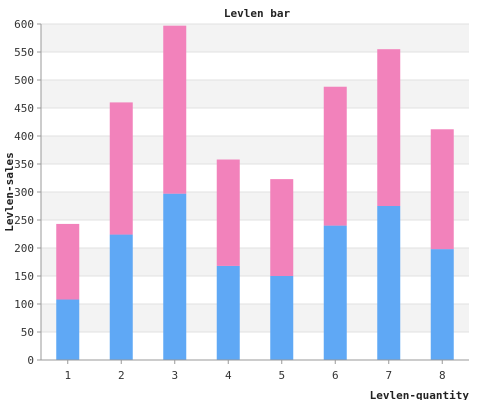 Image resolution: width=500 pixels, height=400 pixels. Describe the element at coordinates (228, 375) in the screenshot. I see `x-tick-label: 4` at that location.